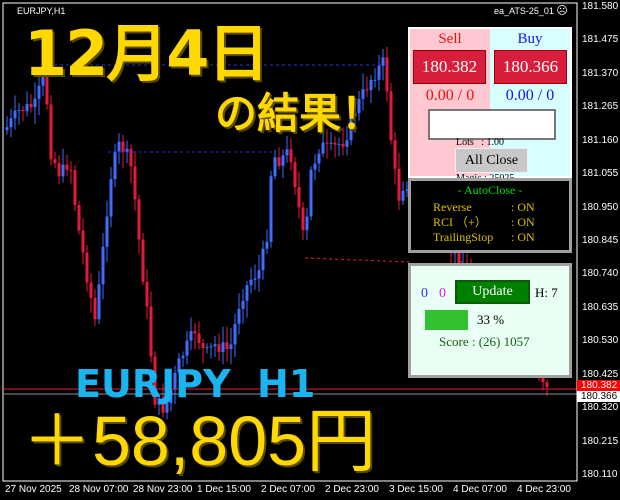 The height and width of the screenshot is (500, 620). Describe the element at coordinates (99, 489) in the screenshot. I see `time-axis-label: 28 Nov 07:00` at that location.